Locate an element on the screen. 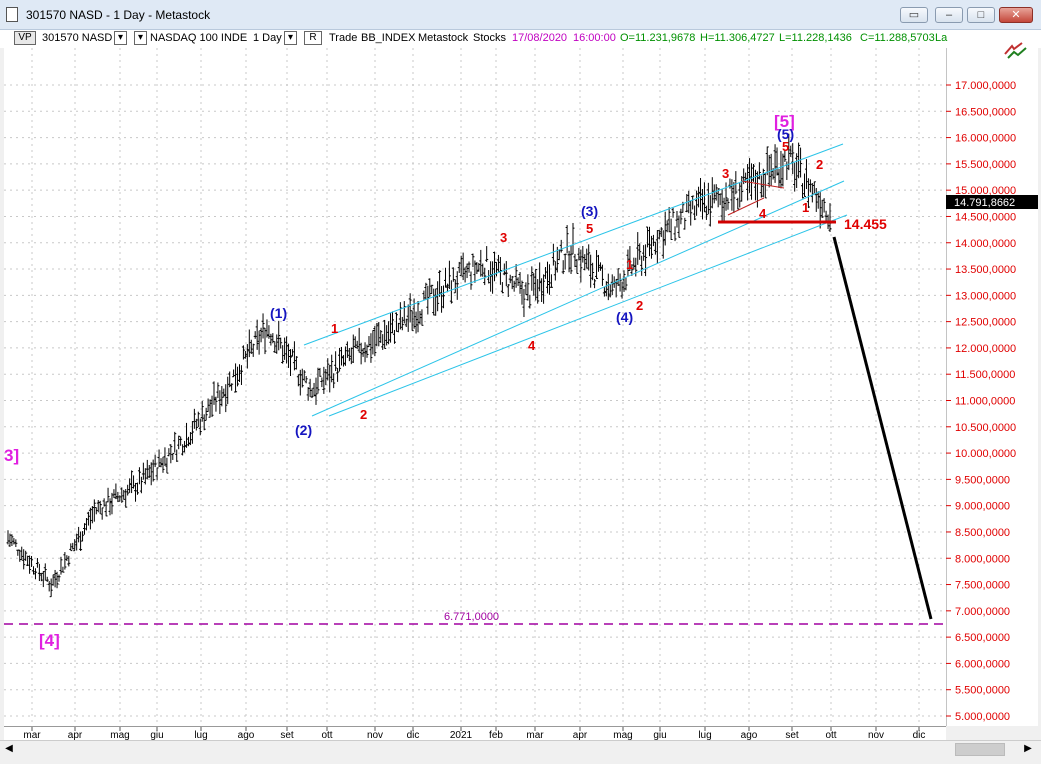  x-tick-label: nov is located at coordinates (876, 735).